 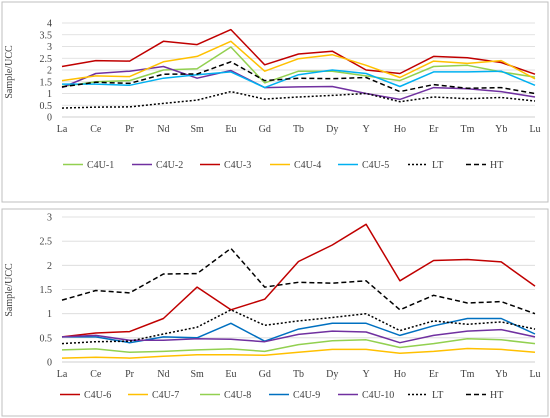 I want to click on y-tick-label: 3.5, so click(x=46, y=35).